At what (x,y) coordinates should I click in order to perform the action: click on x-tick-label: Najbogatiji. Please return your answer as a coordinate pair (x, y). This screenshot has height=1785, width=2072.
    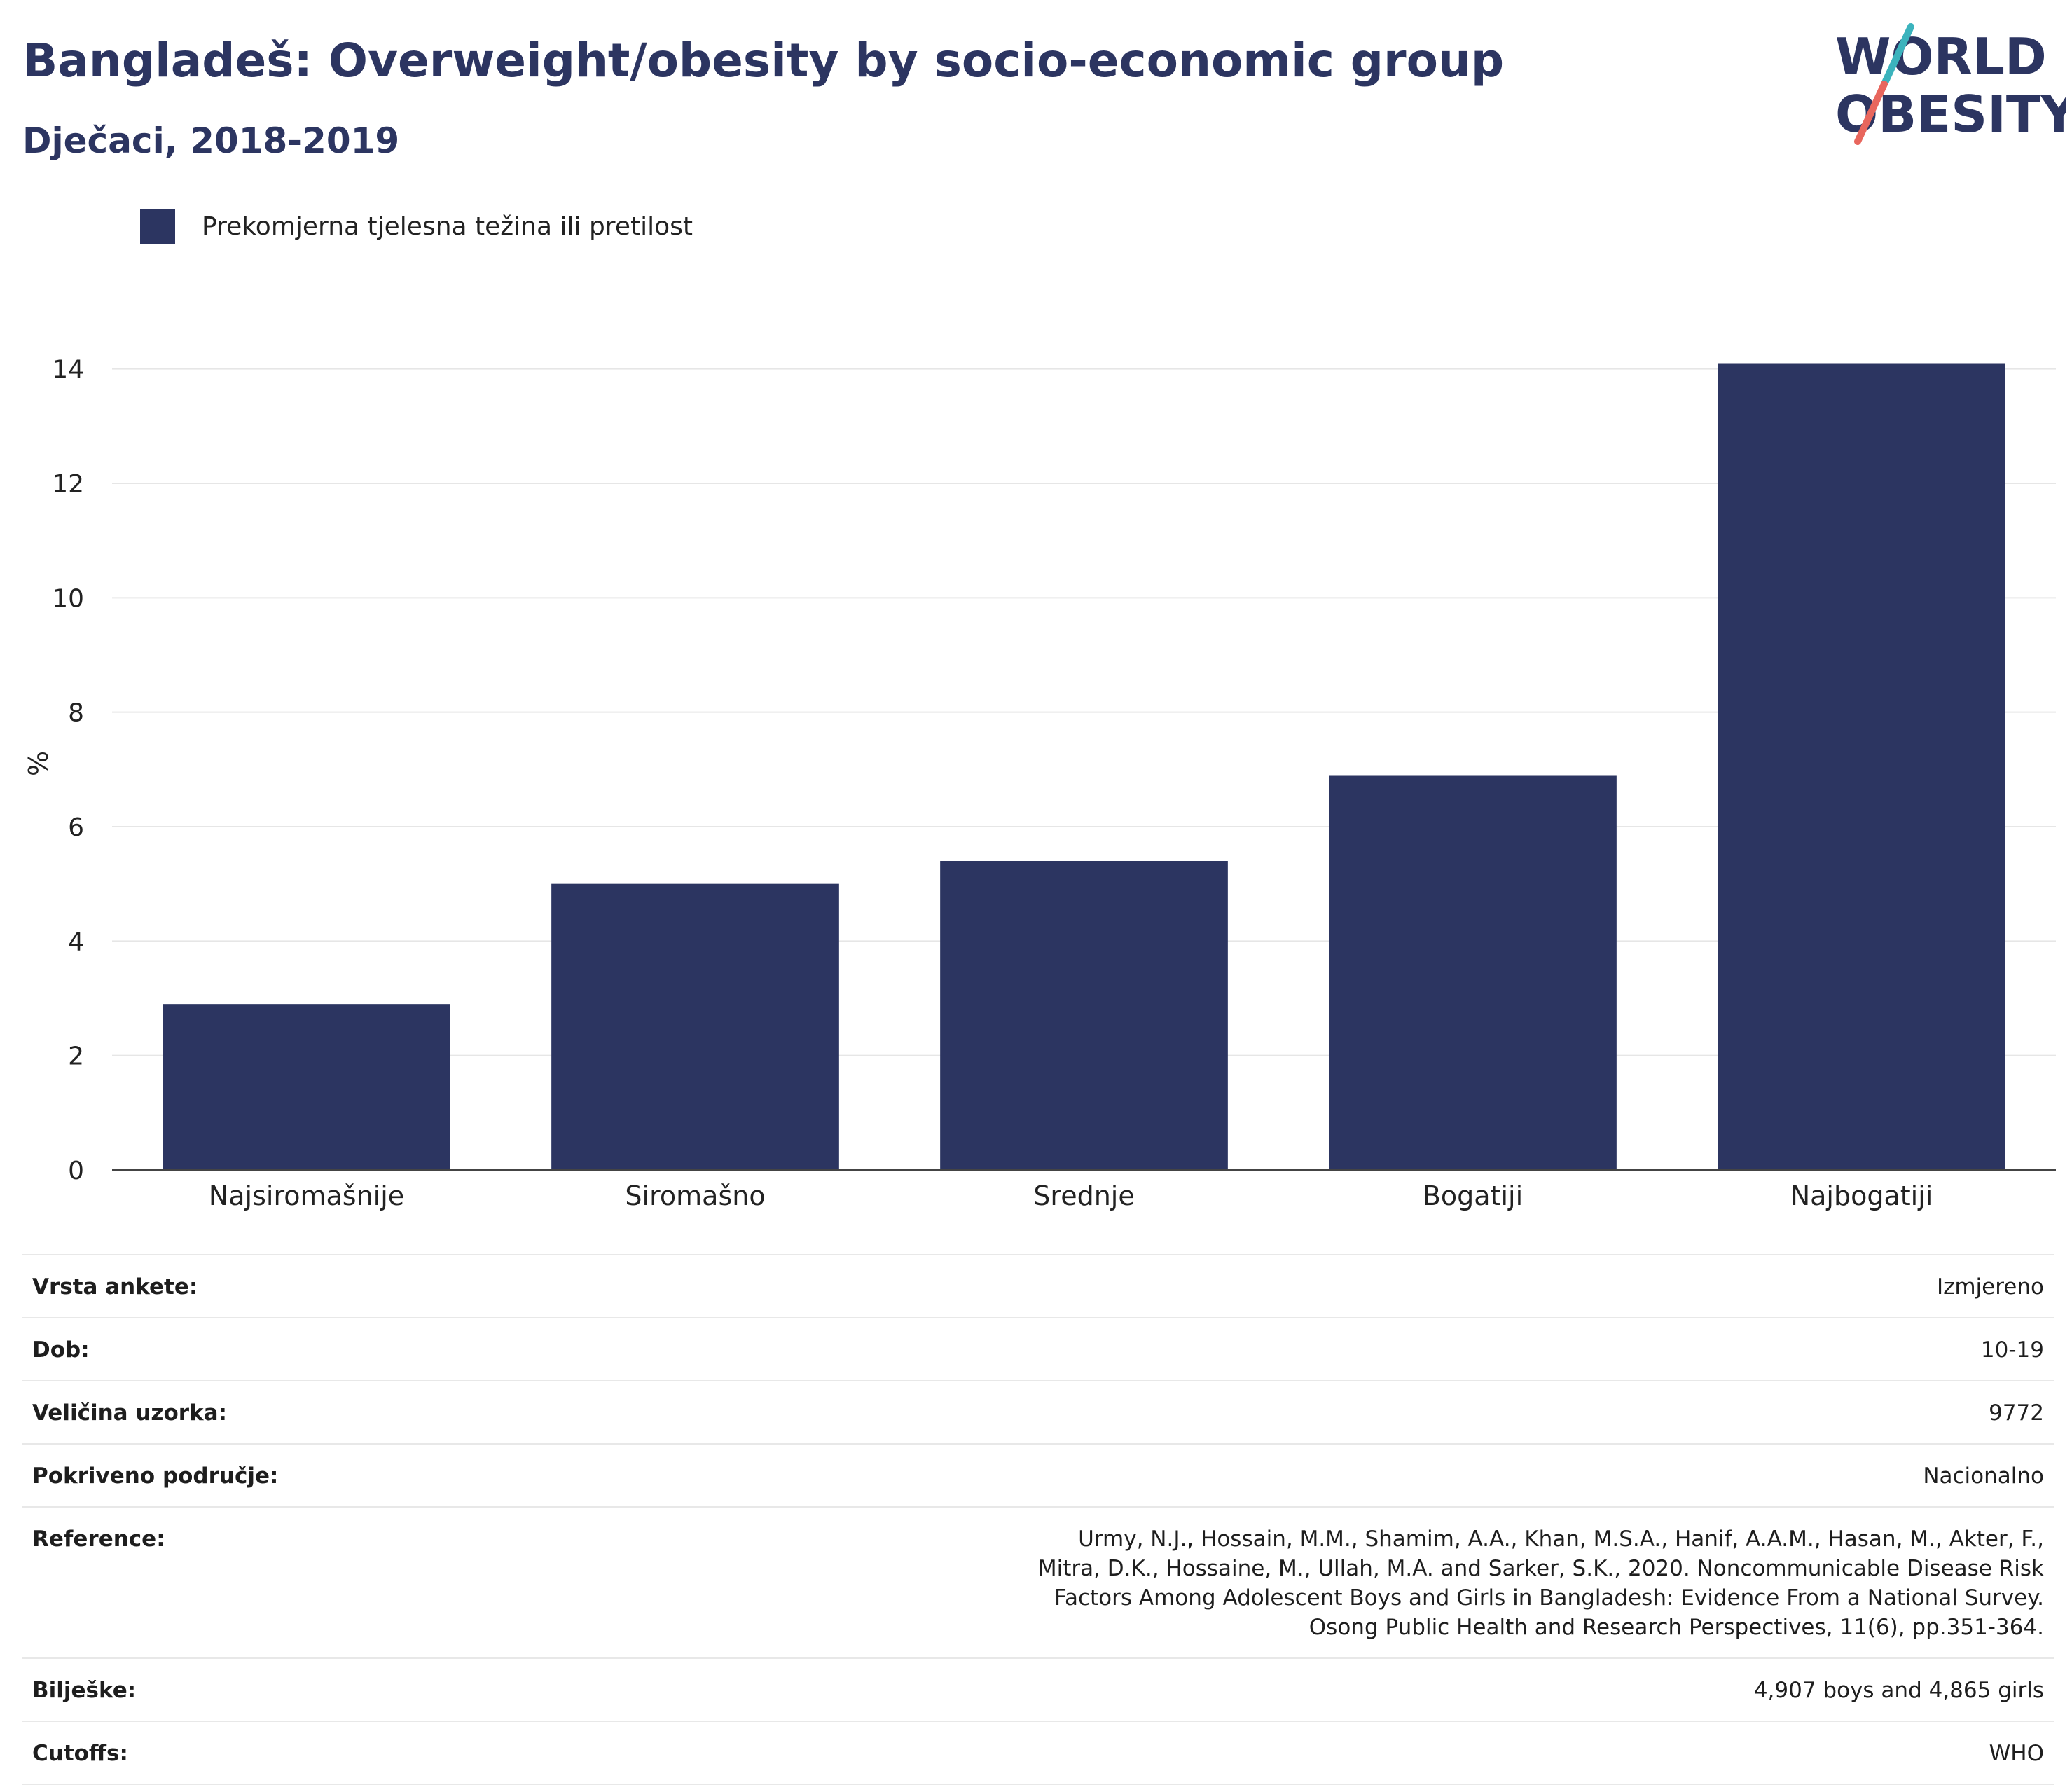
    Looking at the image, I should click on (1862, 1195).